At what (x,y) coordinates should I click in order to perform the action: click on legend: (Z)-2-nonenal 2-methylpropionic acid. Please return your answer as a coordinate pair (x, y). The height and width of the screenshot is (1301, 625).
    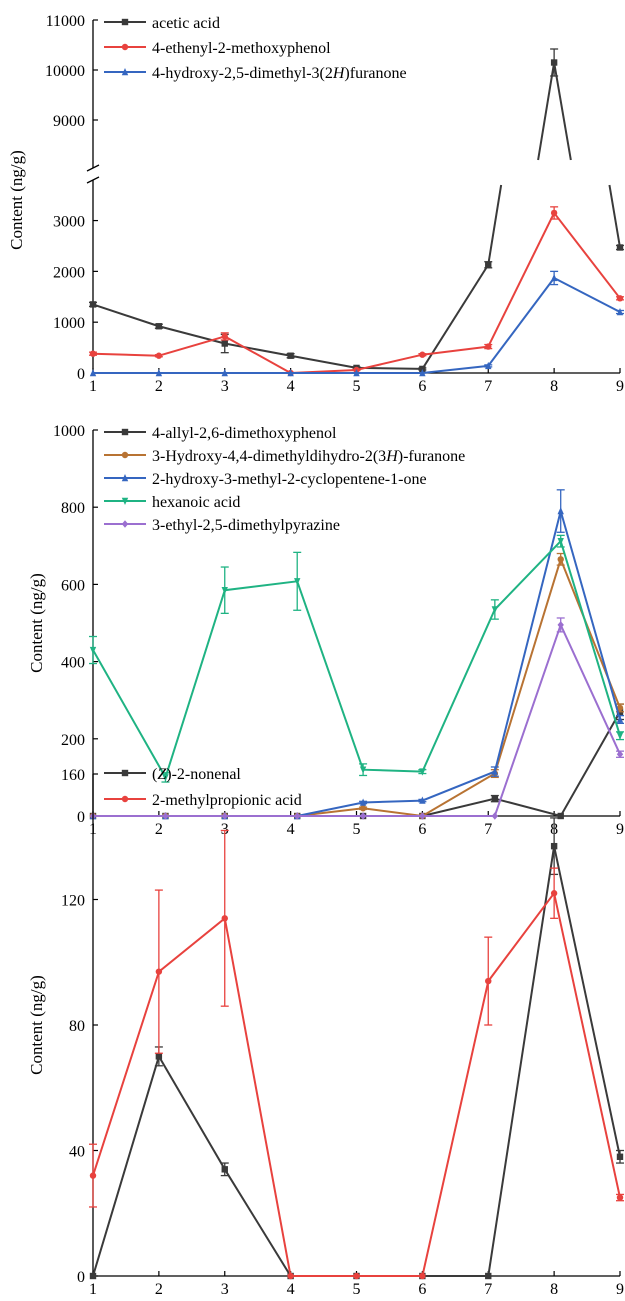
    Looking at the image, I should click on (203, 787).